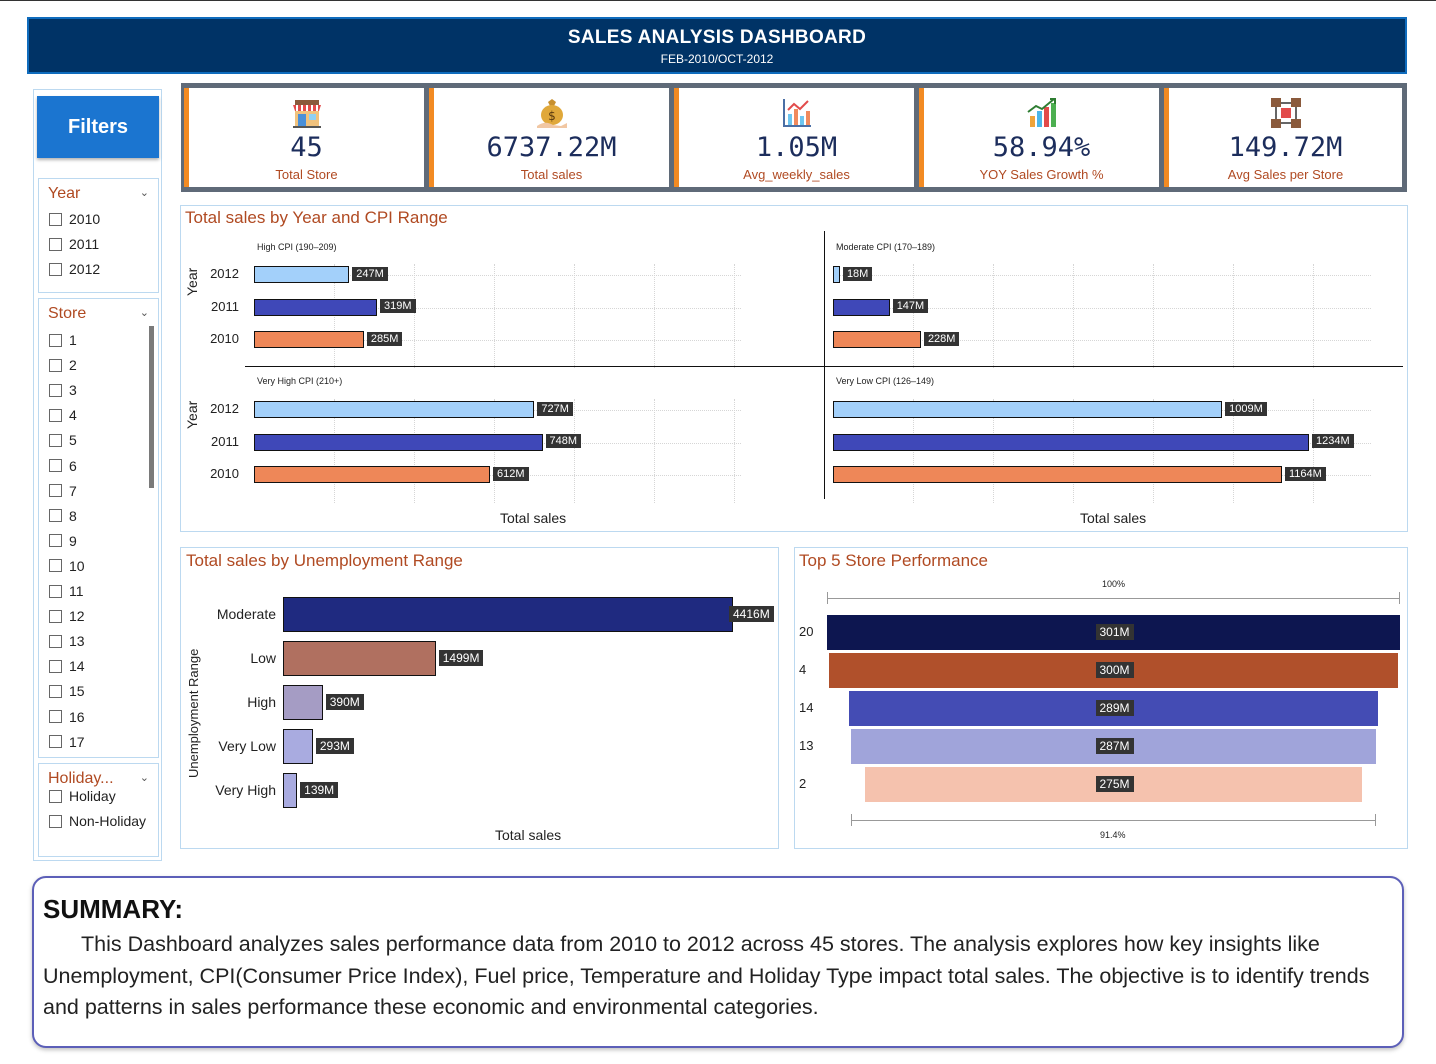 This screenshot has height=1064, width=1436. Describe the element at coordinates (910, 306) in the screenshot. I see `data-label: 147M` at that location.